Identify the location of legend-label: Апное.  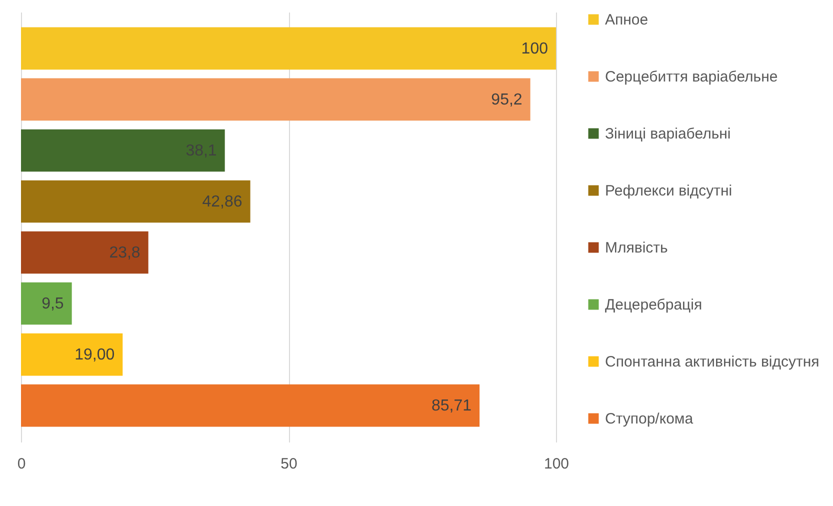
(626, 20).